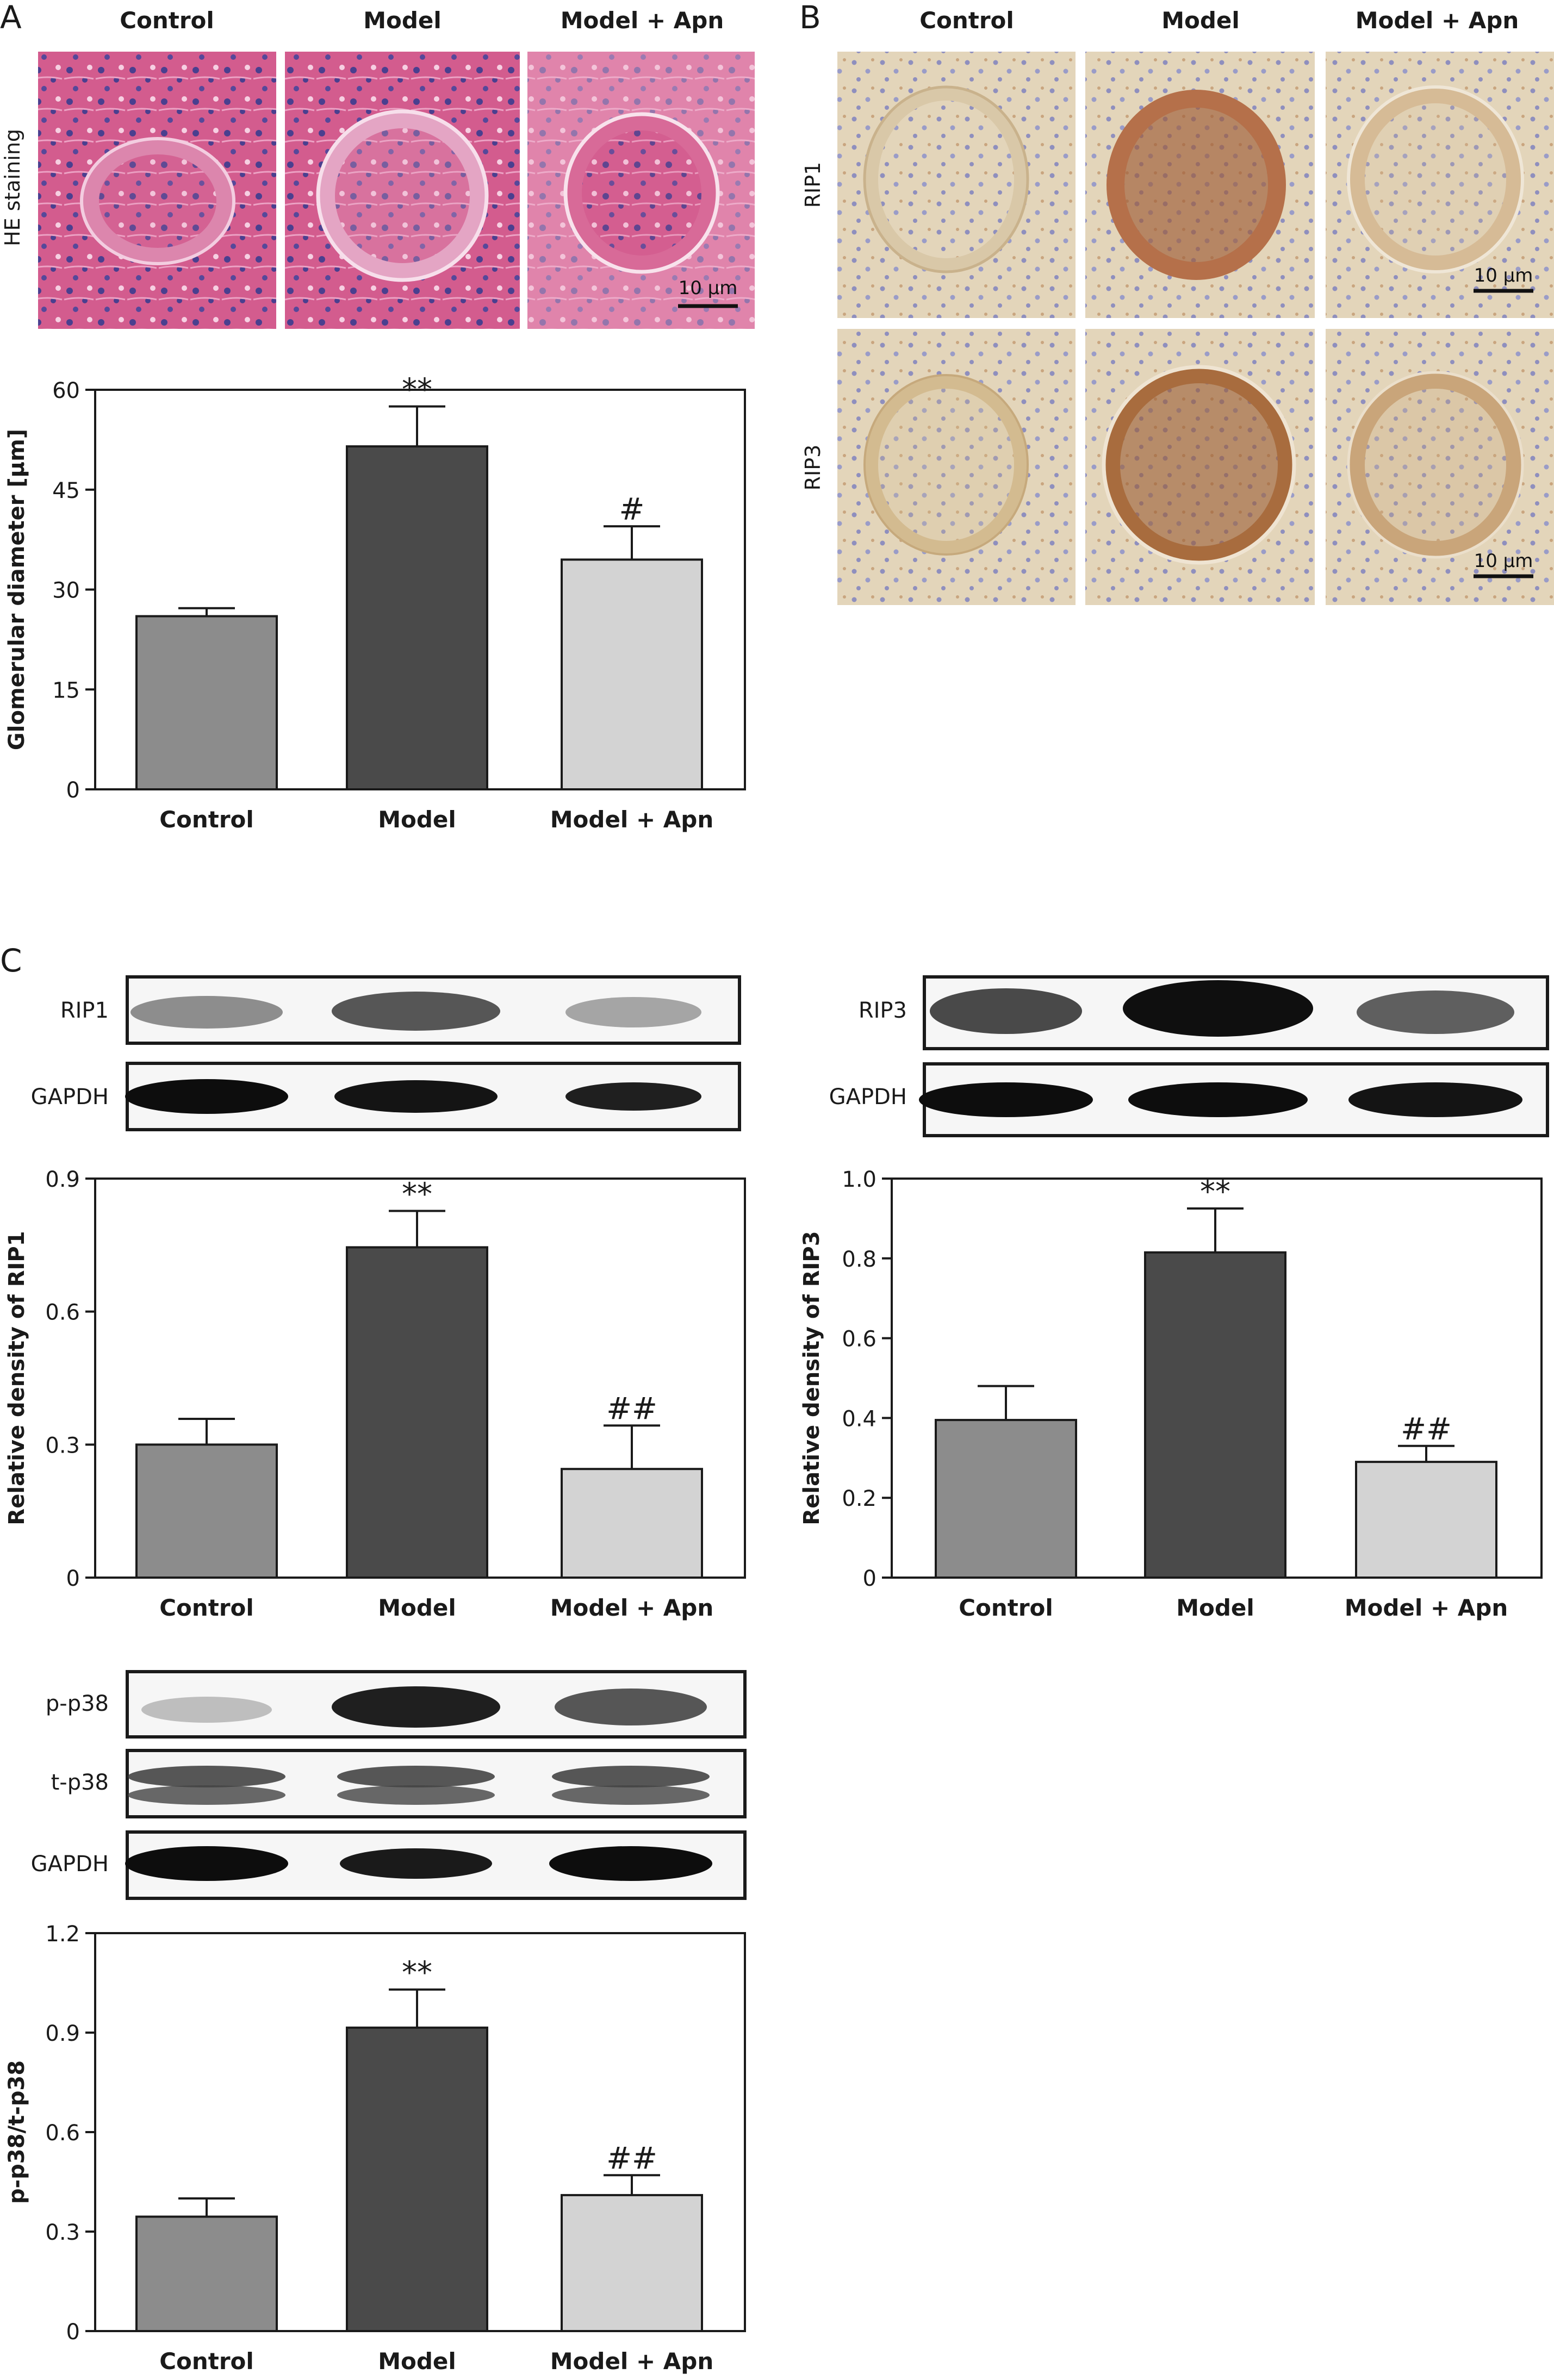 This screenshot has height=2380, width=1554. Describe the element at coordinates (859, 1259) in the screenshot. I see `y-tick-label: 0.8` at that location.